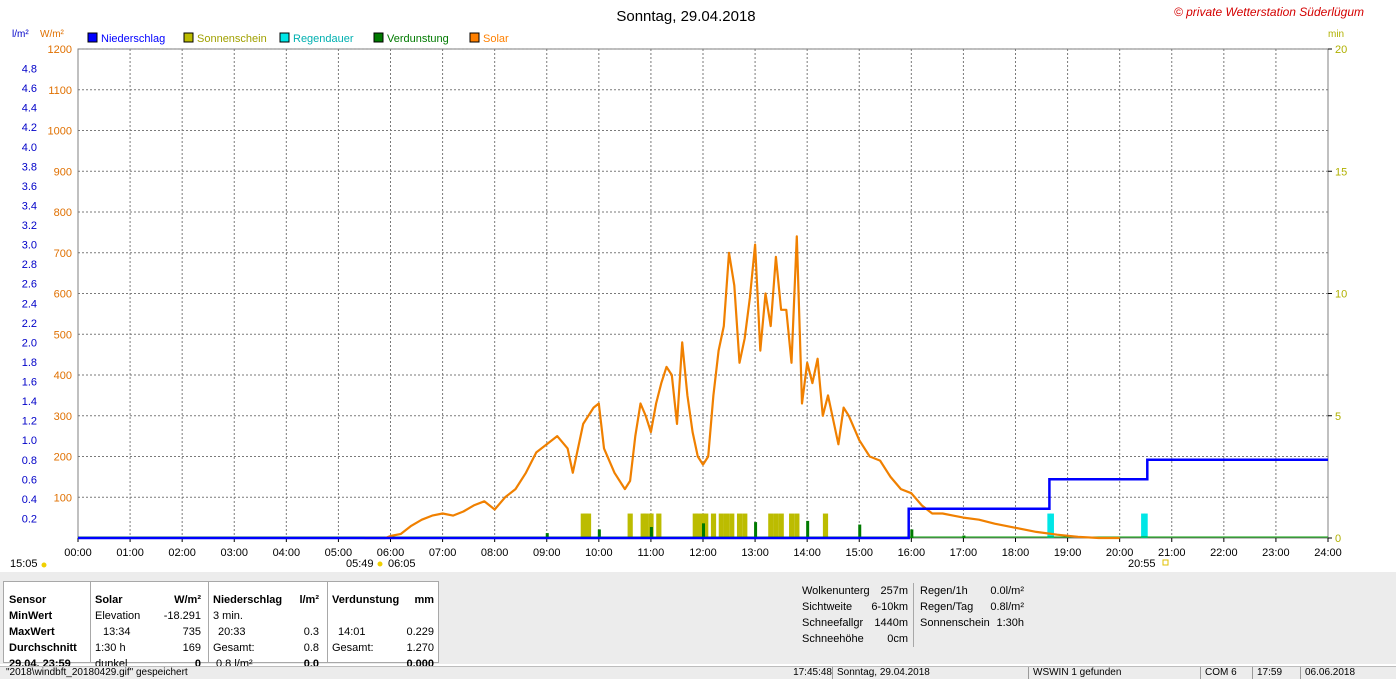 This screenshot has width=1396, height=679. Describe the element at coordinates (589, 564) in the screenshot. I see `sun-events: 15:05 05:49 06:05 20:55` at that location.